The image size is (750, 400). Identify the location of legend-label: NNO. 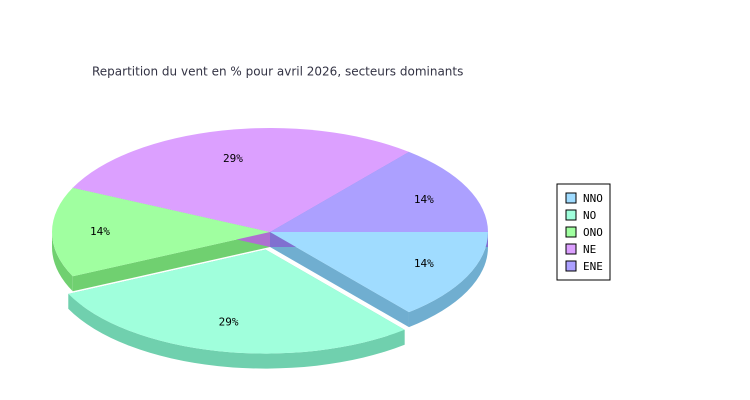
(593, 198).